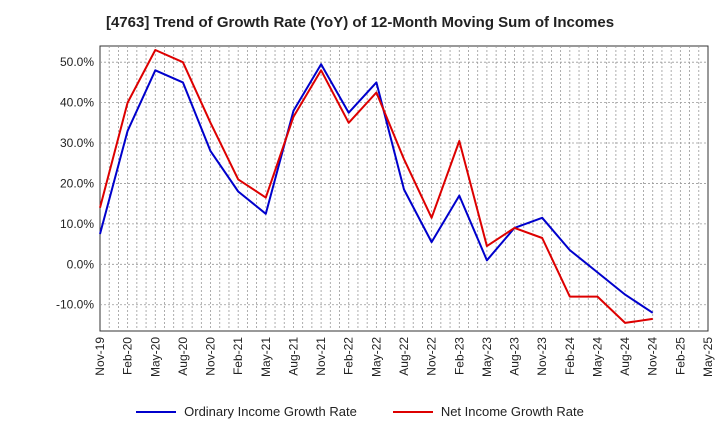  I want to click on x-tick-label: Nov-20, so click(211, 356).